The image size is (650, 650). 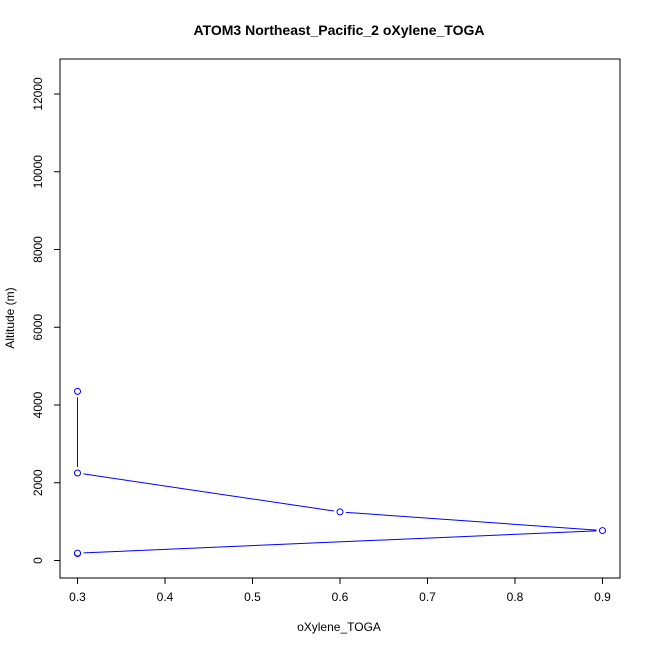 I want to click on x-tick-label: 0.8, so click(x=515, y=597).